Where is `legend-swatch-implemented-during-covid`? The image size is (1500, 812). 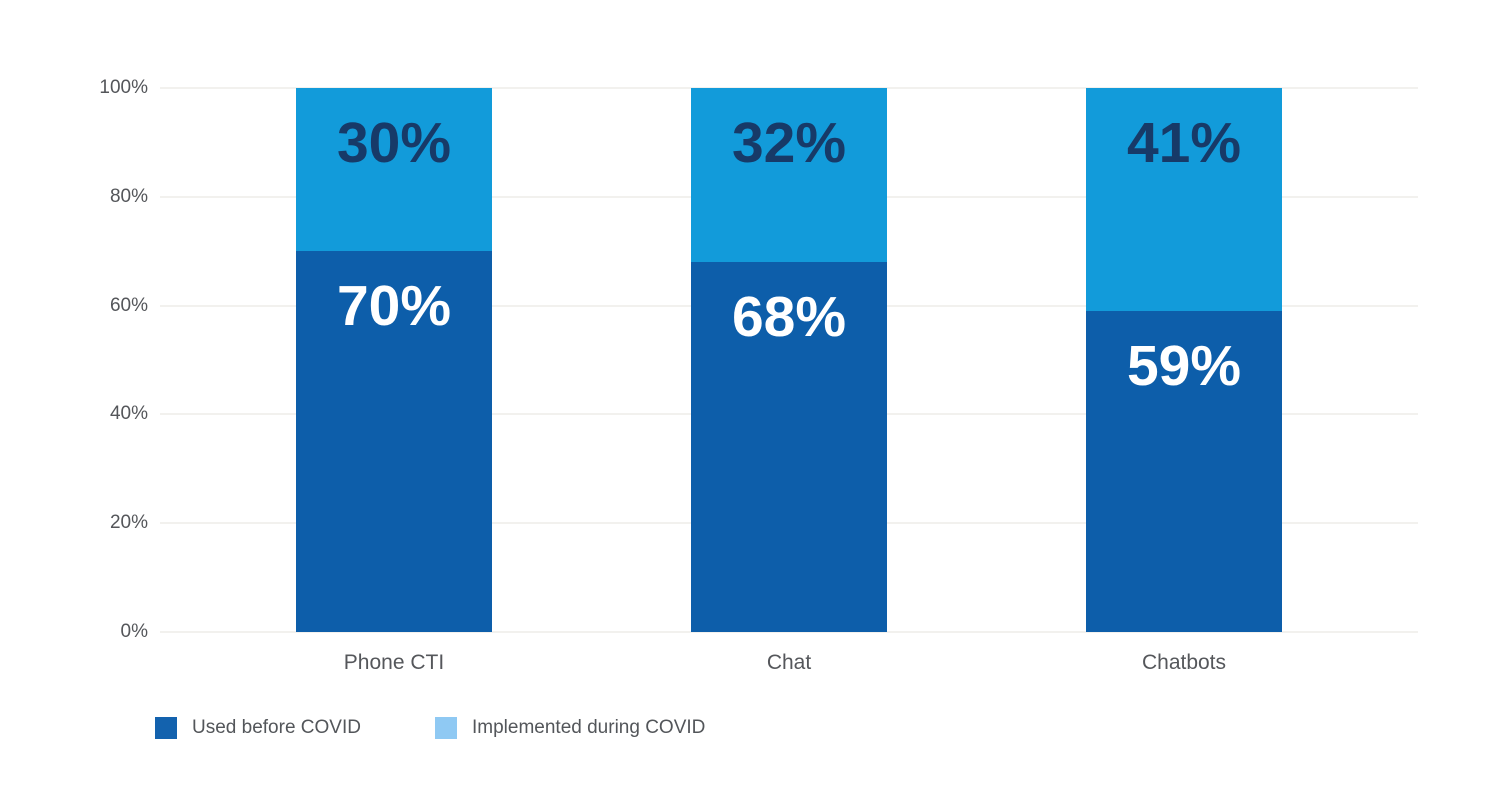 legend-swatch-implemented-during-covid is located at coordinates (446, 728).